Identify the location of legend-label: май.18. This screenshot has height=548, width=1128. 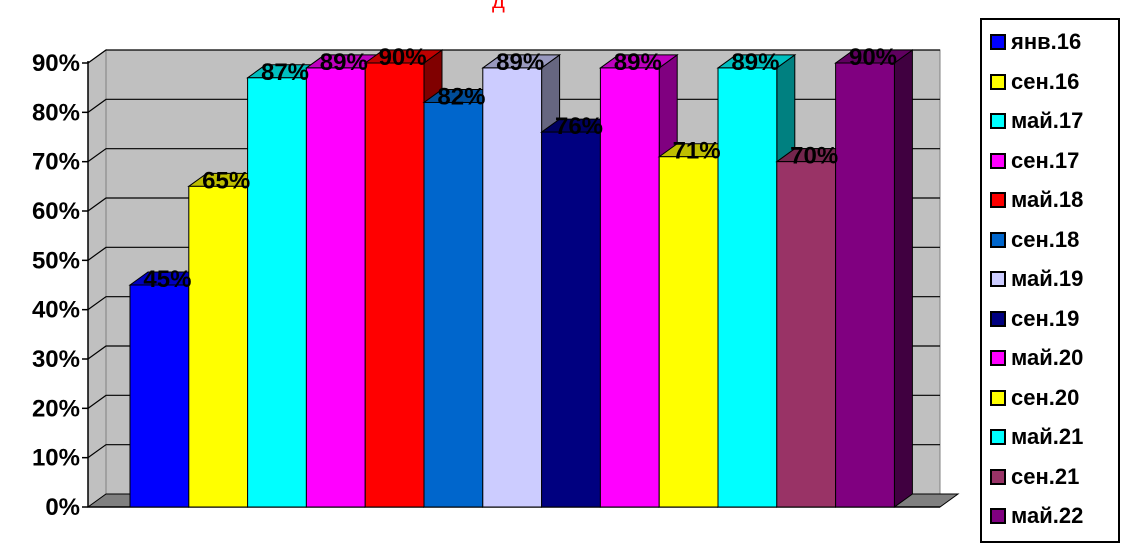
(1047, 199).